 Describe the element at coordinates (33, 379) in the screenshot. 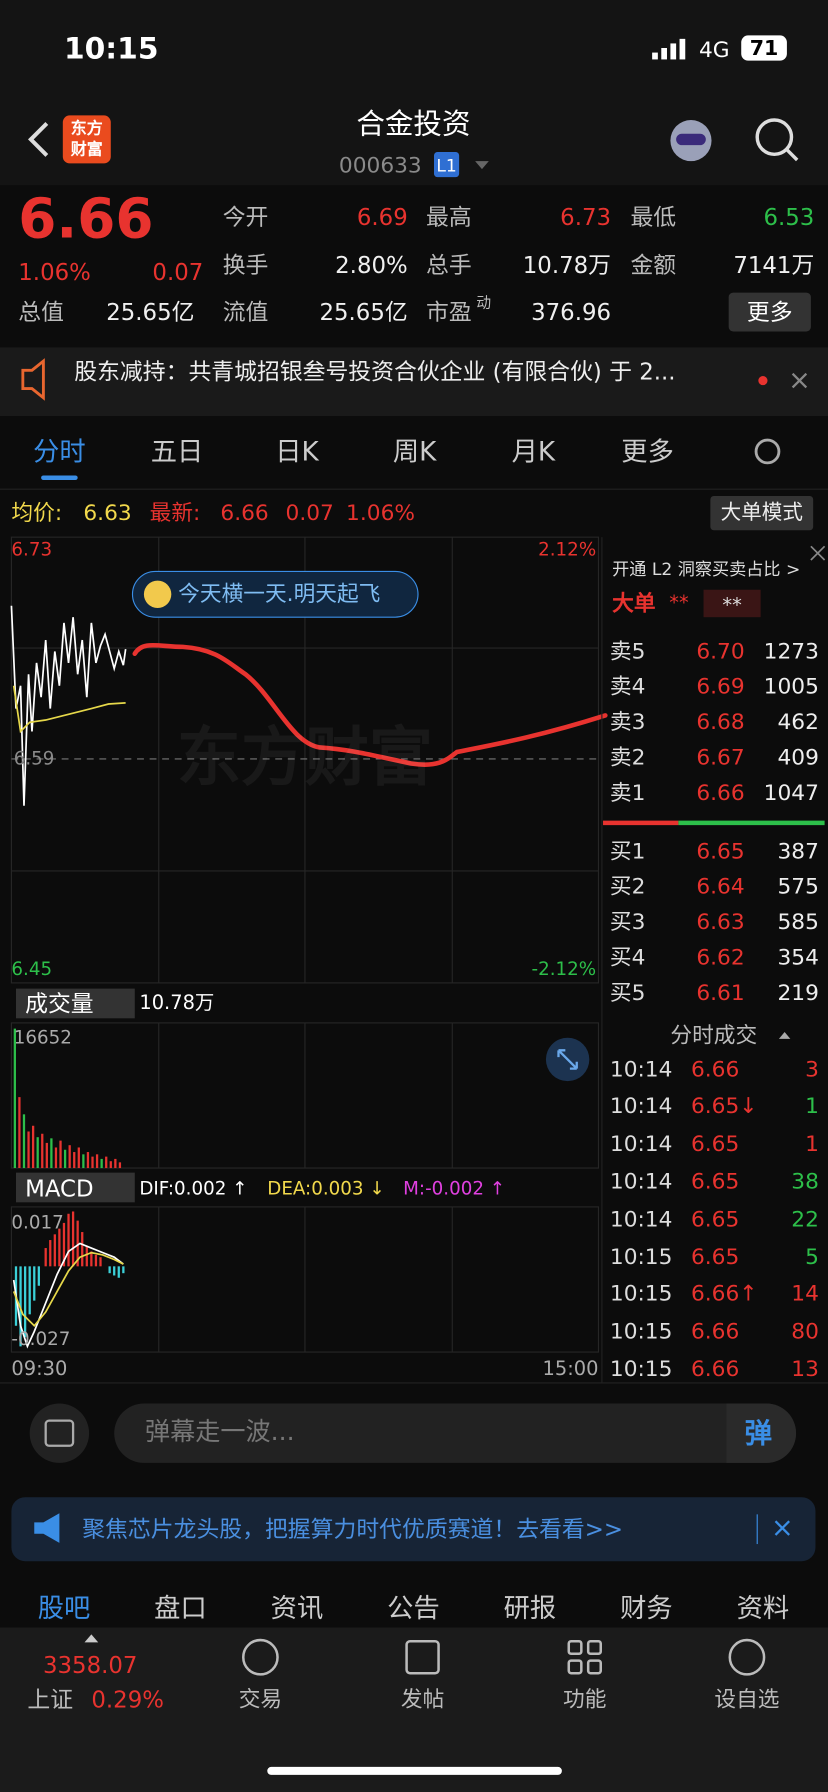

I see `speaker-icon` at that location.